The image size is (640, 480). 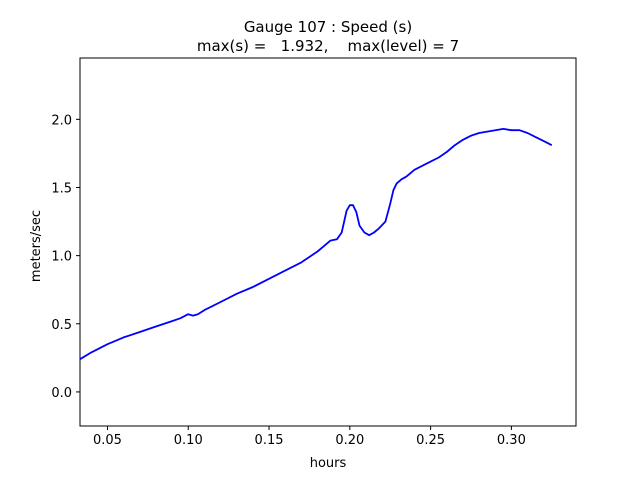 I want to click on y-tick-label: 2.0, so click(x=61, y=120).